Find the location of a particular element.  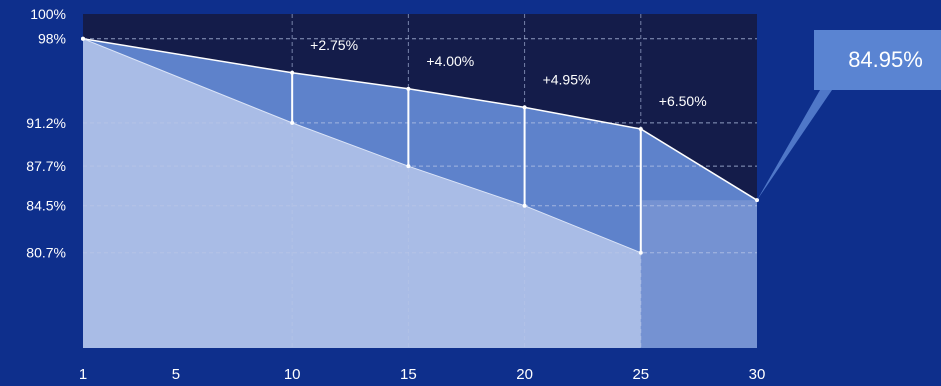

y-tick-label: 91.2% is located at coordinates (46, 123).